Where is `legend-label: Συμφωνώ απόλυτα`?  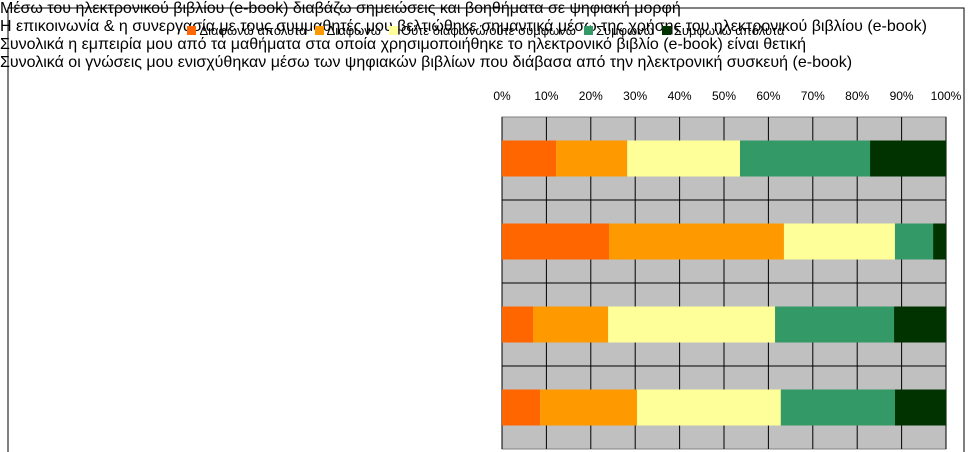 legend-label: Συμφωνώ απόλυτα is located at coordinates (729, 30).